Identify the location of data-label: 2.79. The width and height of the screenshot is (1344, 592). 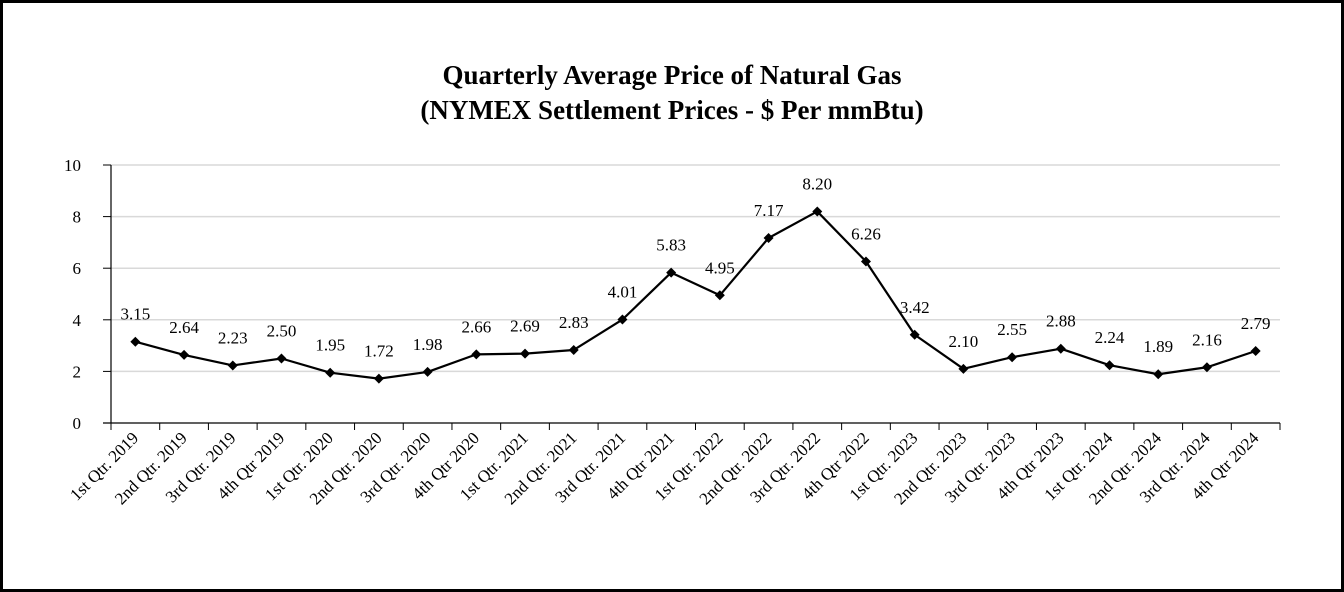
(1256, 323).